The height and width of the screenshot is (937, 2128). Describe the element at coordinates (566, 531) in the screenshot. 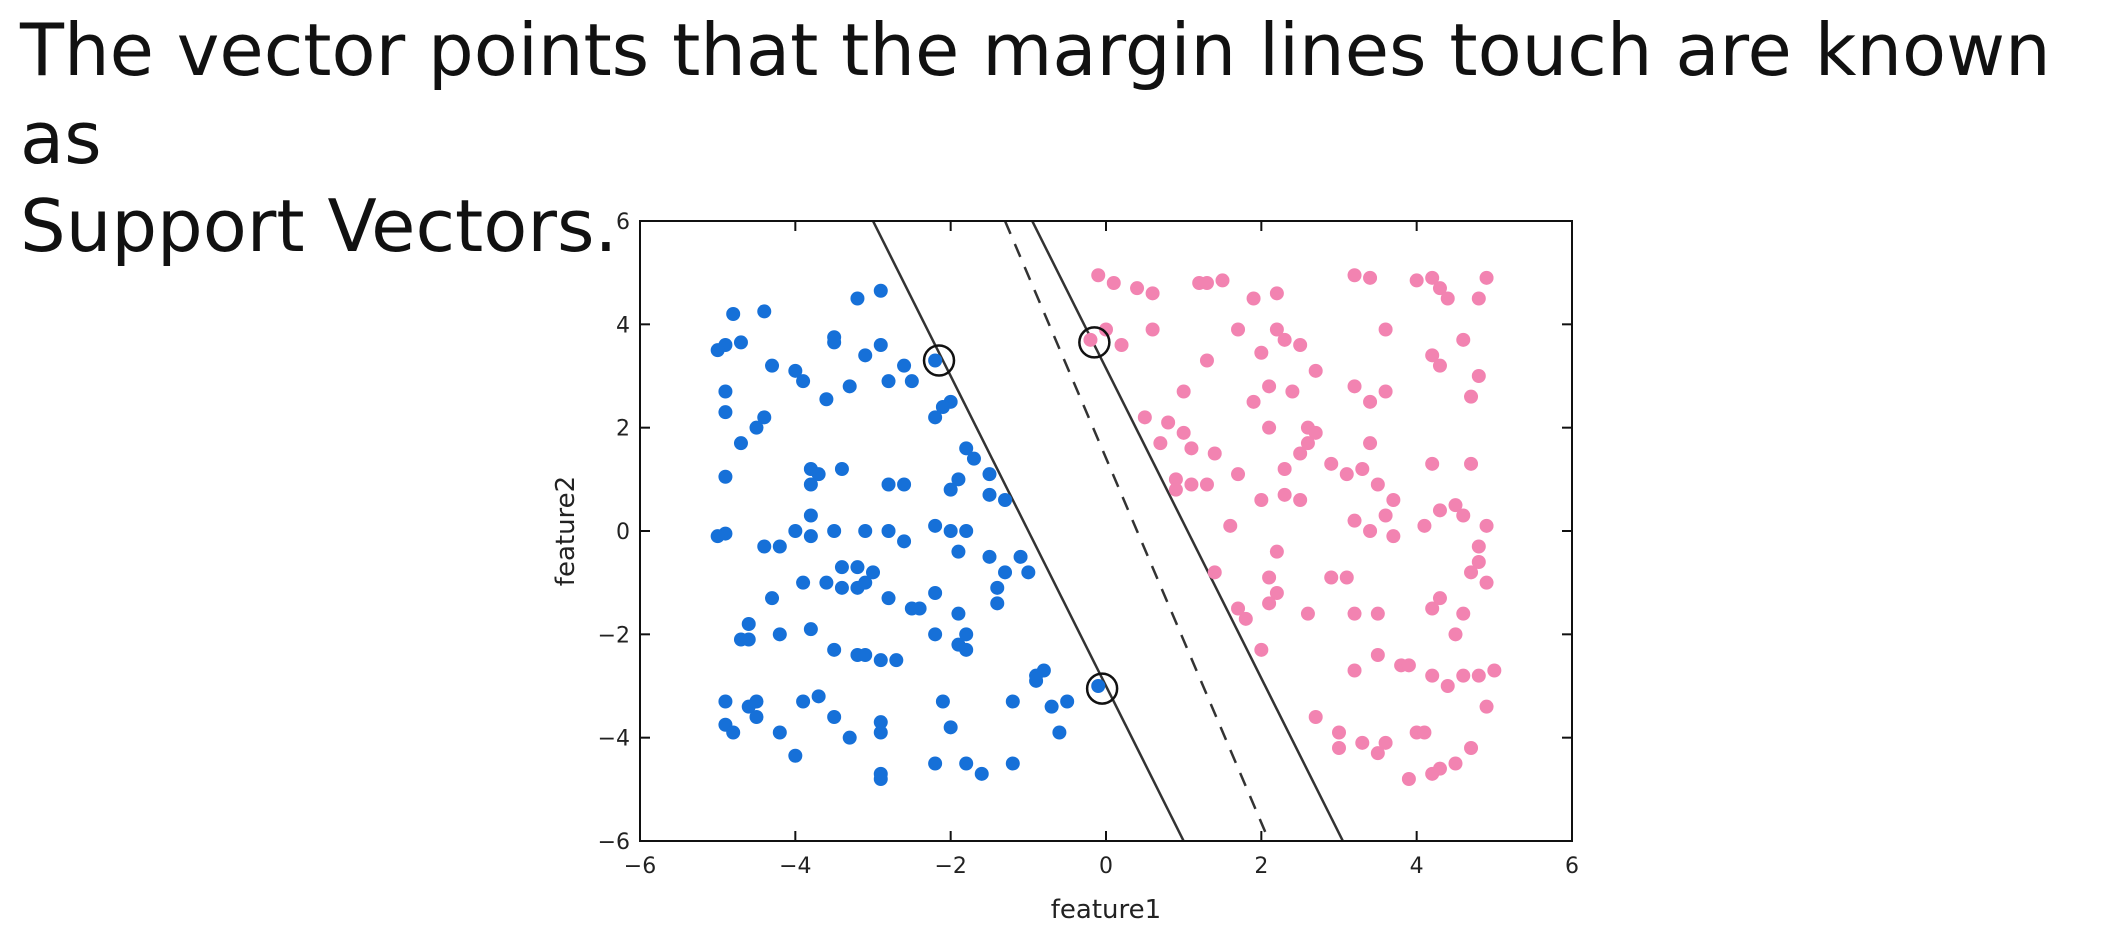

I see `y-axis-label: feature2` at that location.